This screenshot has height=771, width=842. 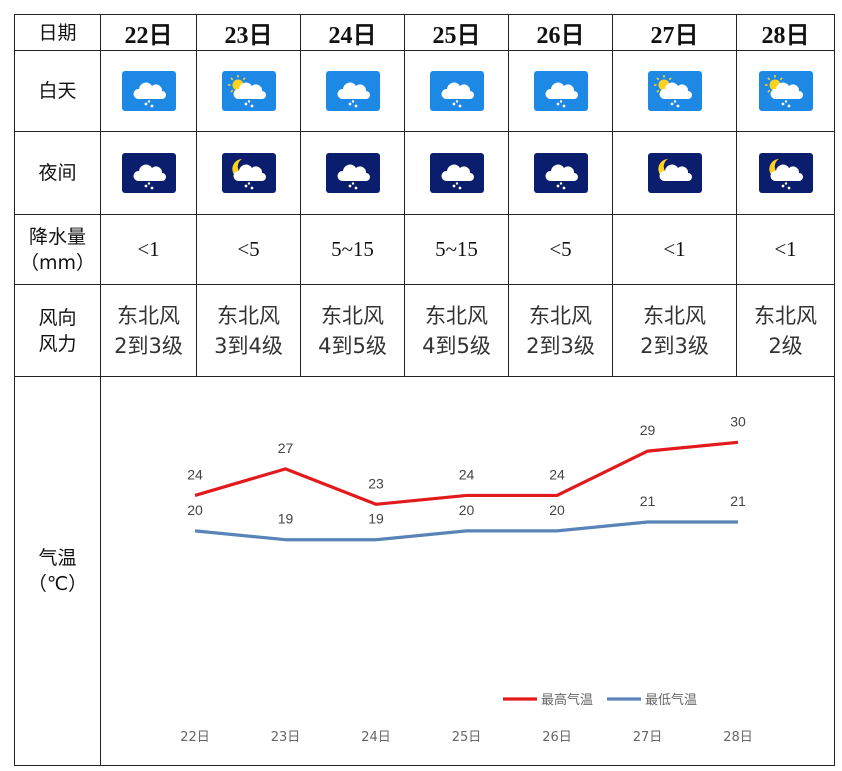 What do you see at coordinates (195, 737) in the screenshot?
I see `x-tick-label: 22日` at bounding box center [195, 737].